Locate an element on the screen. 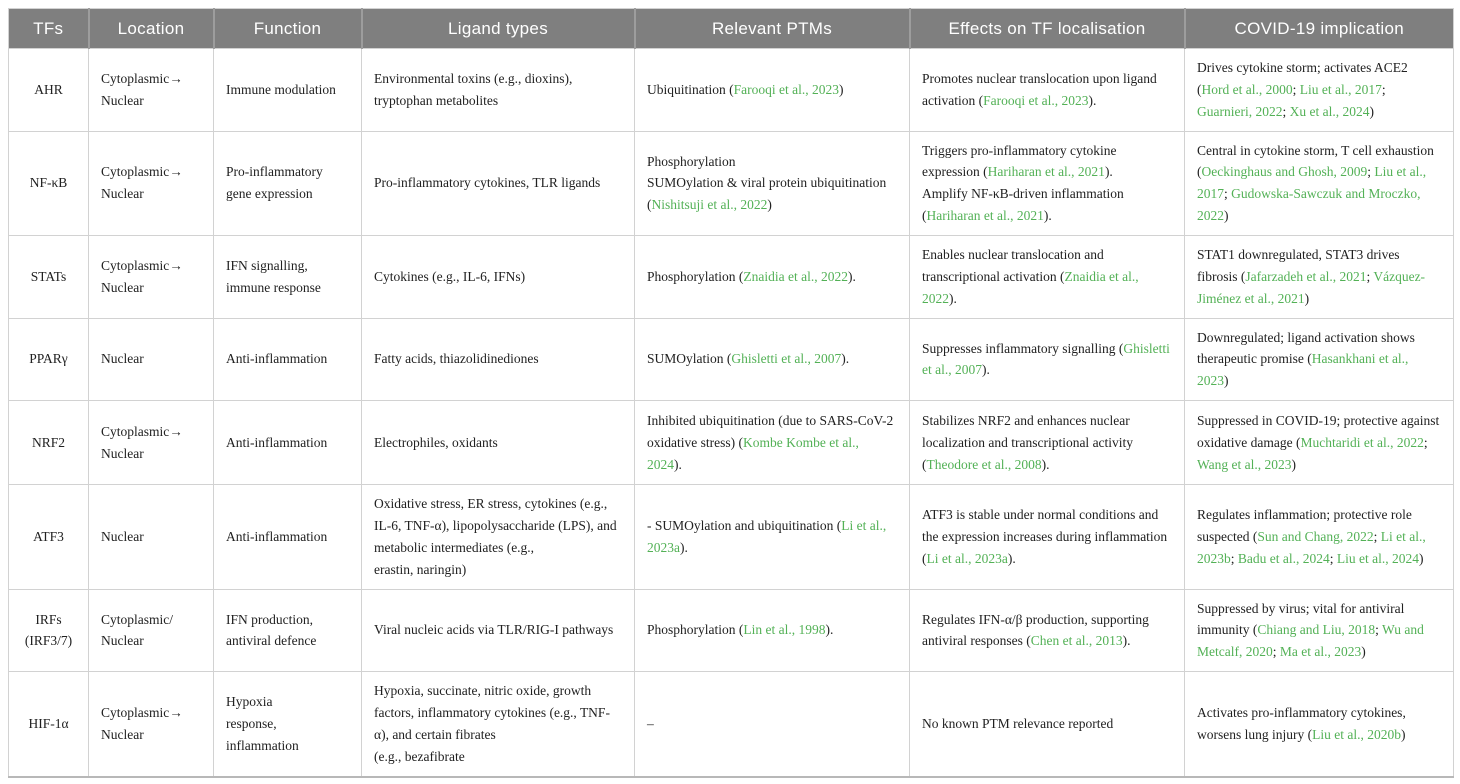  cell-text: Hypoxia response, inflammation is located at coordinates (262, 723).